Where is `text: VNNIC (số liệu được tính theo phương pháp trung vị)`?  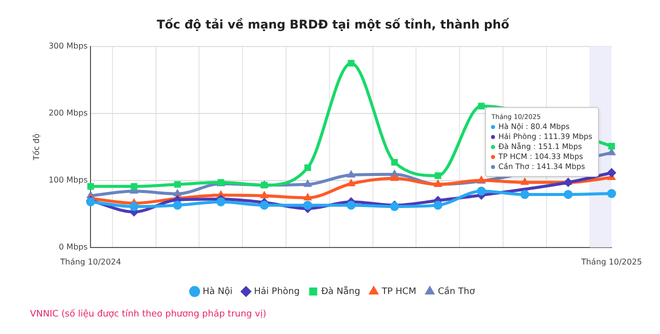
text: VNNIC (số liệu được tính theo phương pháp trung vị) is located at coordinates (148, 314).